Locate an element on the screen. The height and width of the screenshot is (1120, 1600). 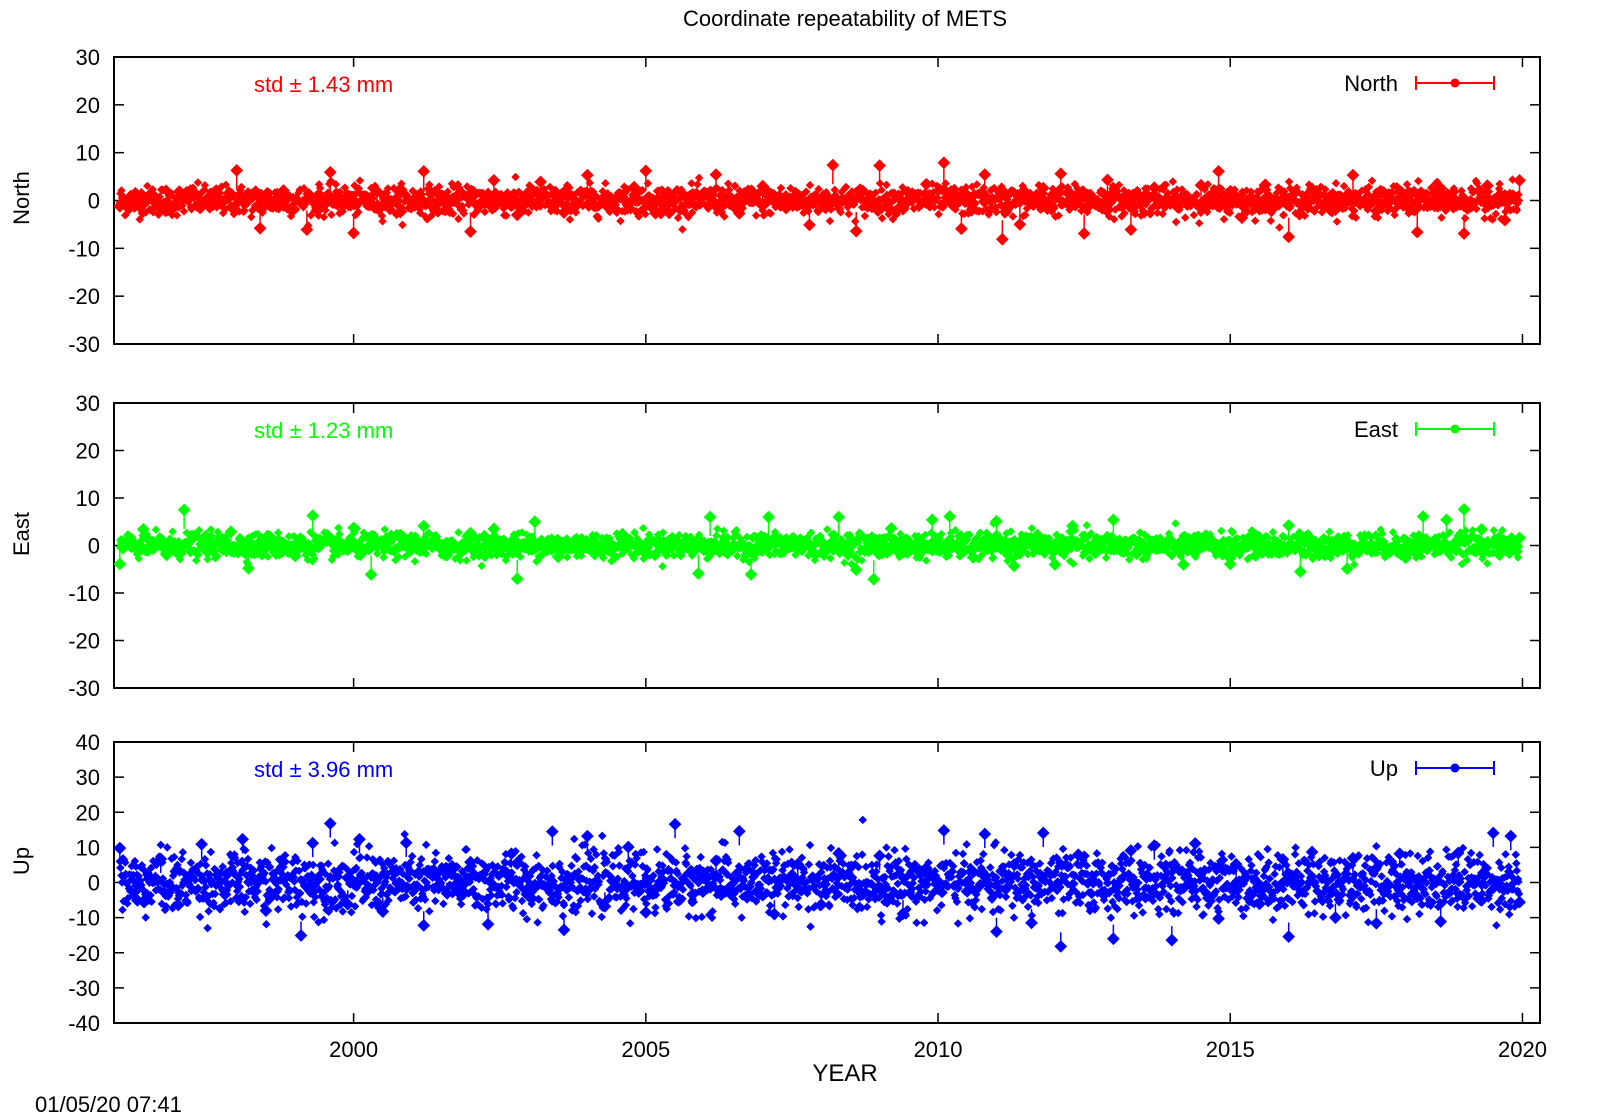
north-ytick-label: 20 is located at coordinates (88, 105).